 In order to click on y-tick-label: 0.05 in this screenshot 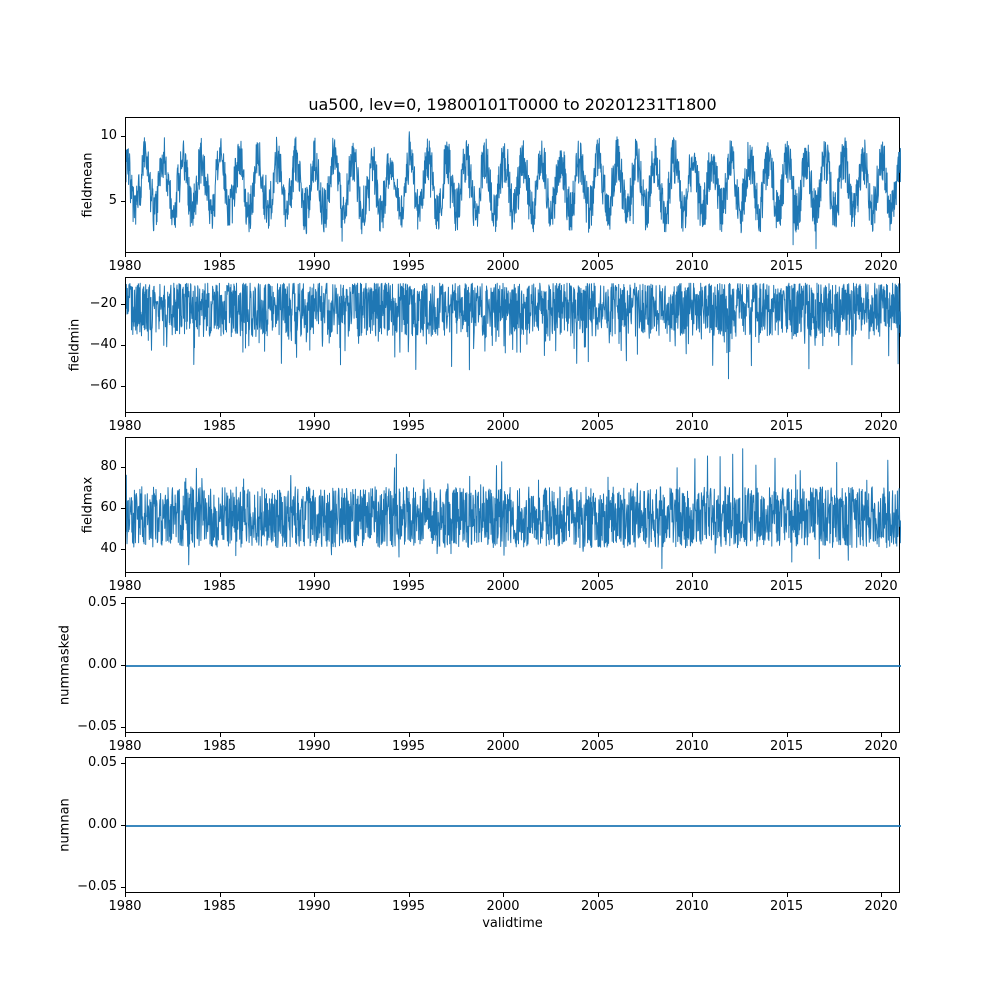, I will do `click(102, 763)`.